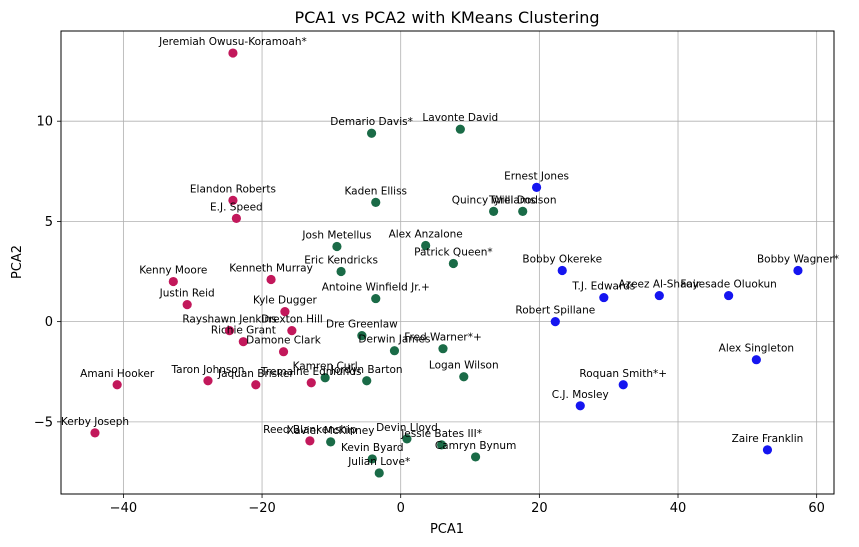  What do you see at coordinates (555, 311) in the screenshot?
I see `point-label: Robert Spillane` at bounding box center [555, 311].